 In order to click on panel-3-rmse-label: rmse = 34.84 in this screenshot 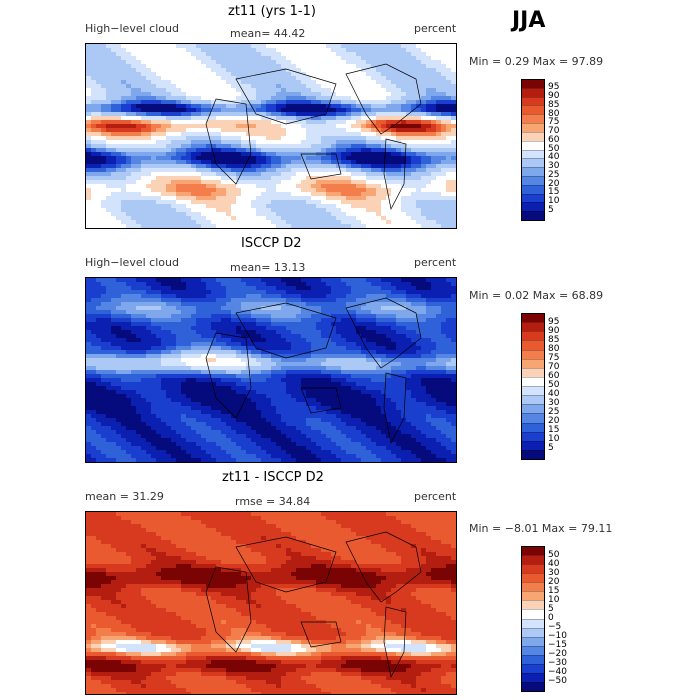, I will do `click(273, 501)`.